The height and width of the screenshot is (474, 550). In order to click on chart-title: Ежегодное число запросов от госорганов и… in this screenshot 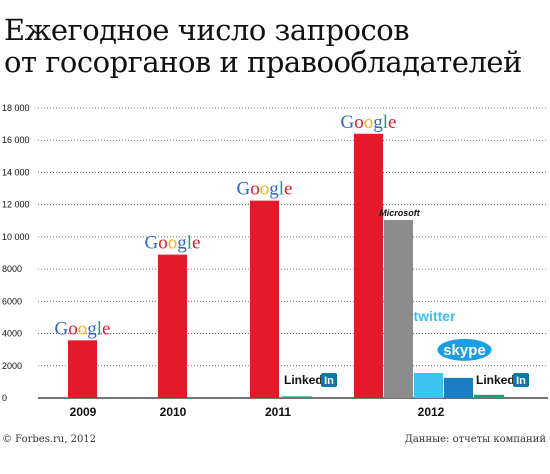, I will do `click(277, 46)`.